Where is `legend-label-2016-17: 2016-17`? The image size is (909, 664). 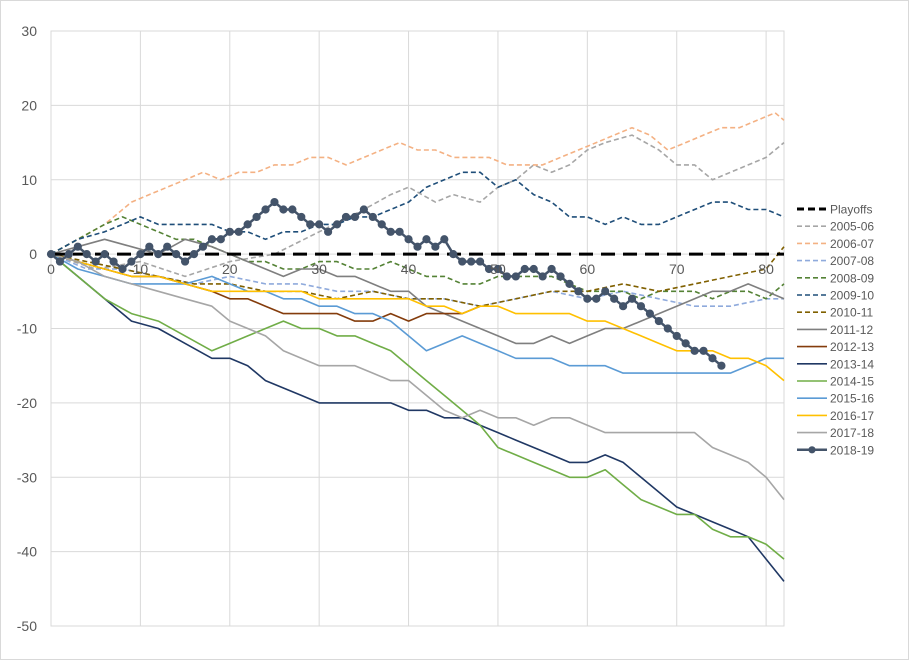
legend-label-2016-17: 2016-17 is located at coordinates (852, 416).